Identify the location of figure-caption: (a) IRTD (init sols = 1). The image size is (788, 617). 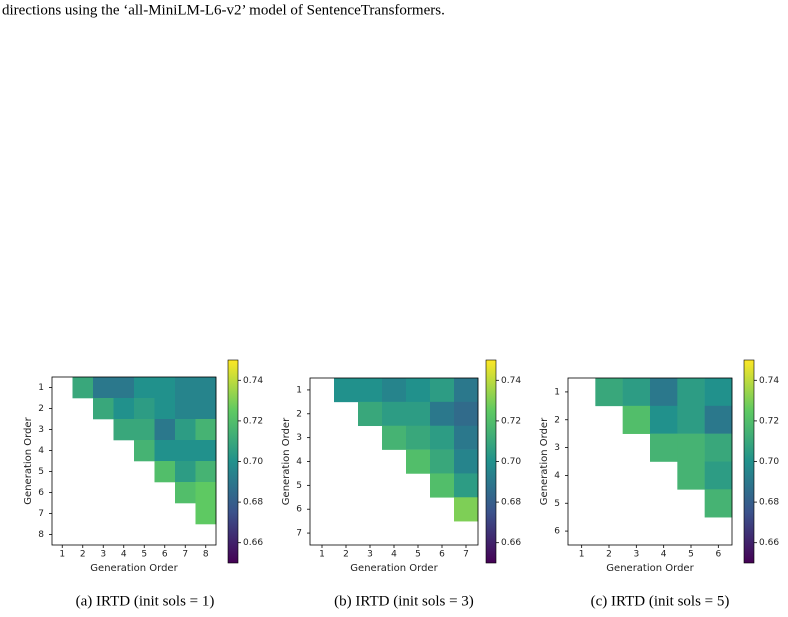
(145, 601).